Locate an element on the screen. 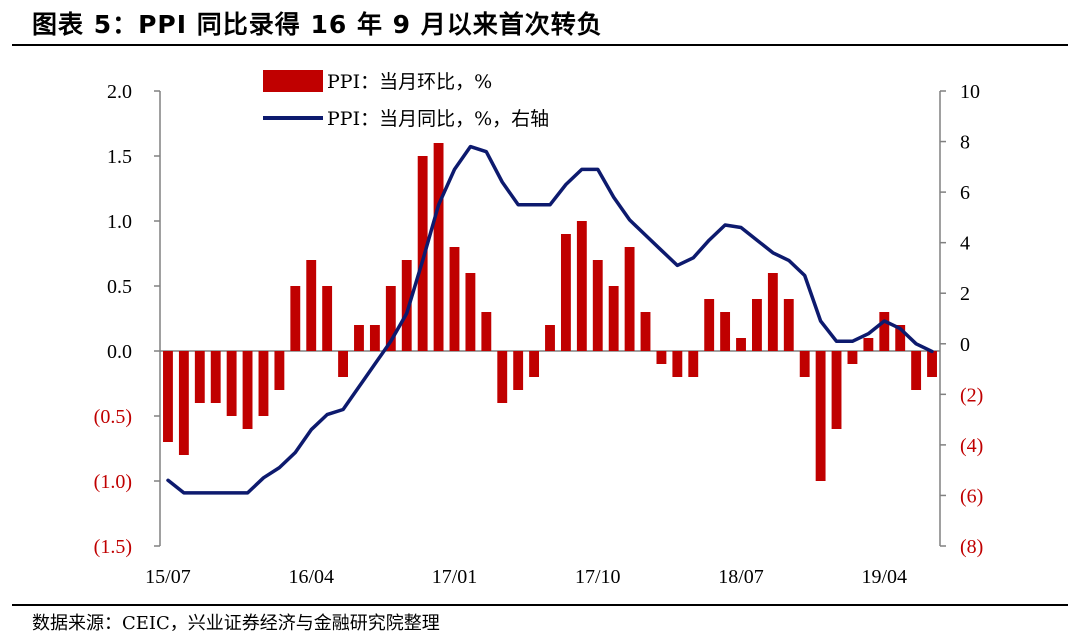  chart-title: 图表 5：PPI 同比录得 16 年 9 月以来首次转负 is located at coordinates (317, 24).